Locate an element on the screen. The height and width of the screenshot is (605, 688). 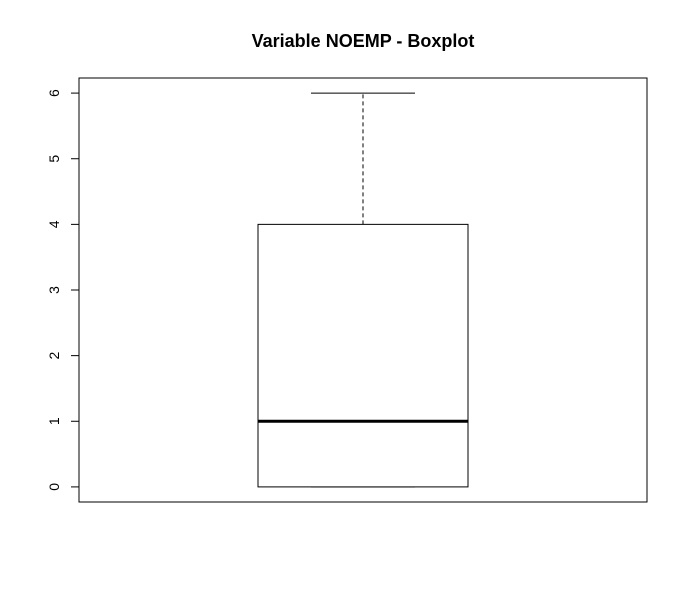
y-tick-label: 3 is located at coordinates (54, 290).